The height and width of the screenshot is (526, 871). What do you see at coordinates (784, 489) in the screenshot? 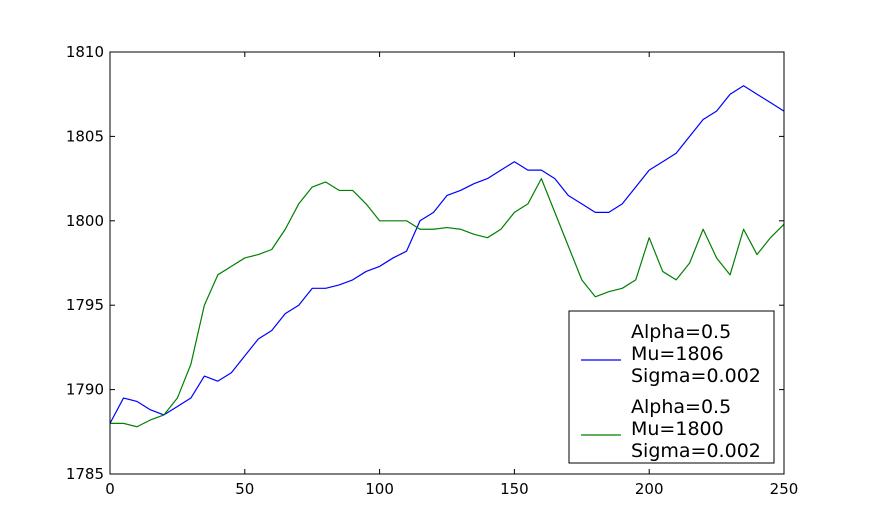
I see `x-tick-label: 250` at bounding box center [784, 489].